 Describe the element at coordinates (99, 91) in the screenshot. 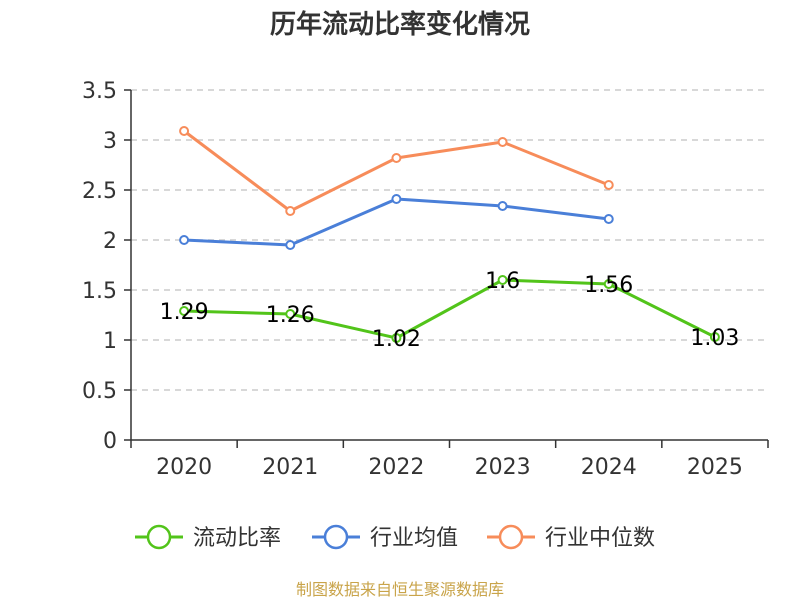

I see `y-tick-label: 3.5` at that location.